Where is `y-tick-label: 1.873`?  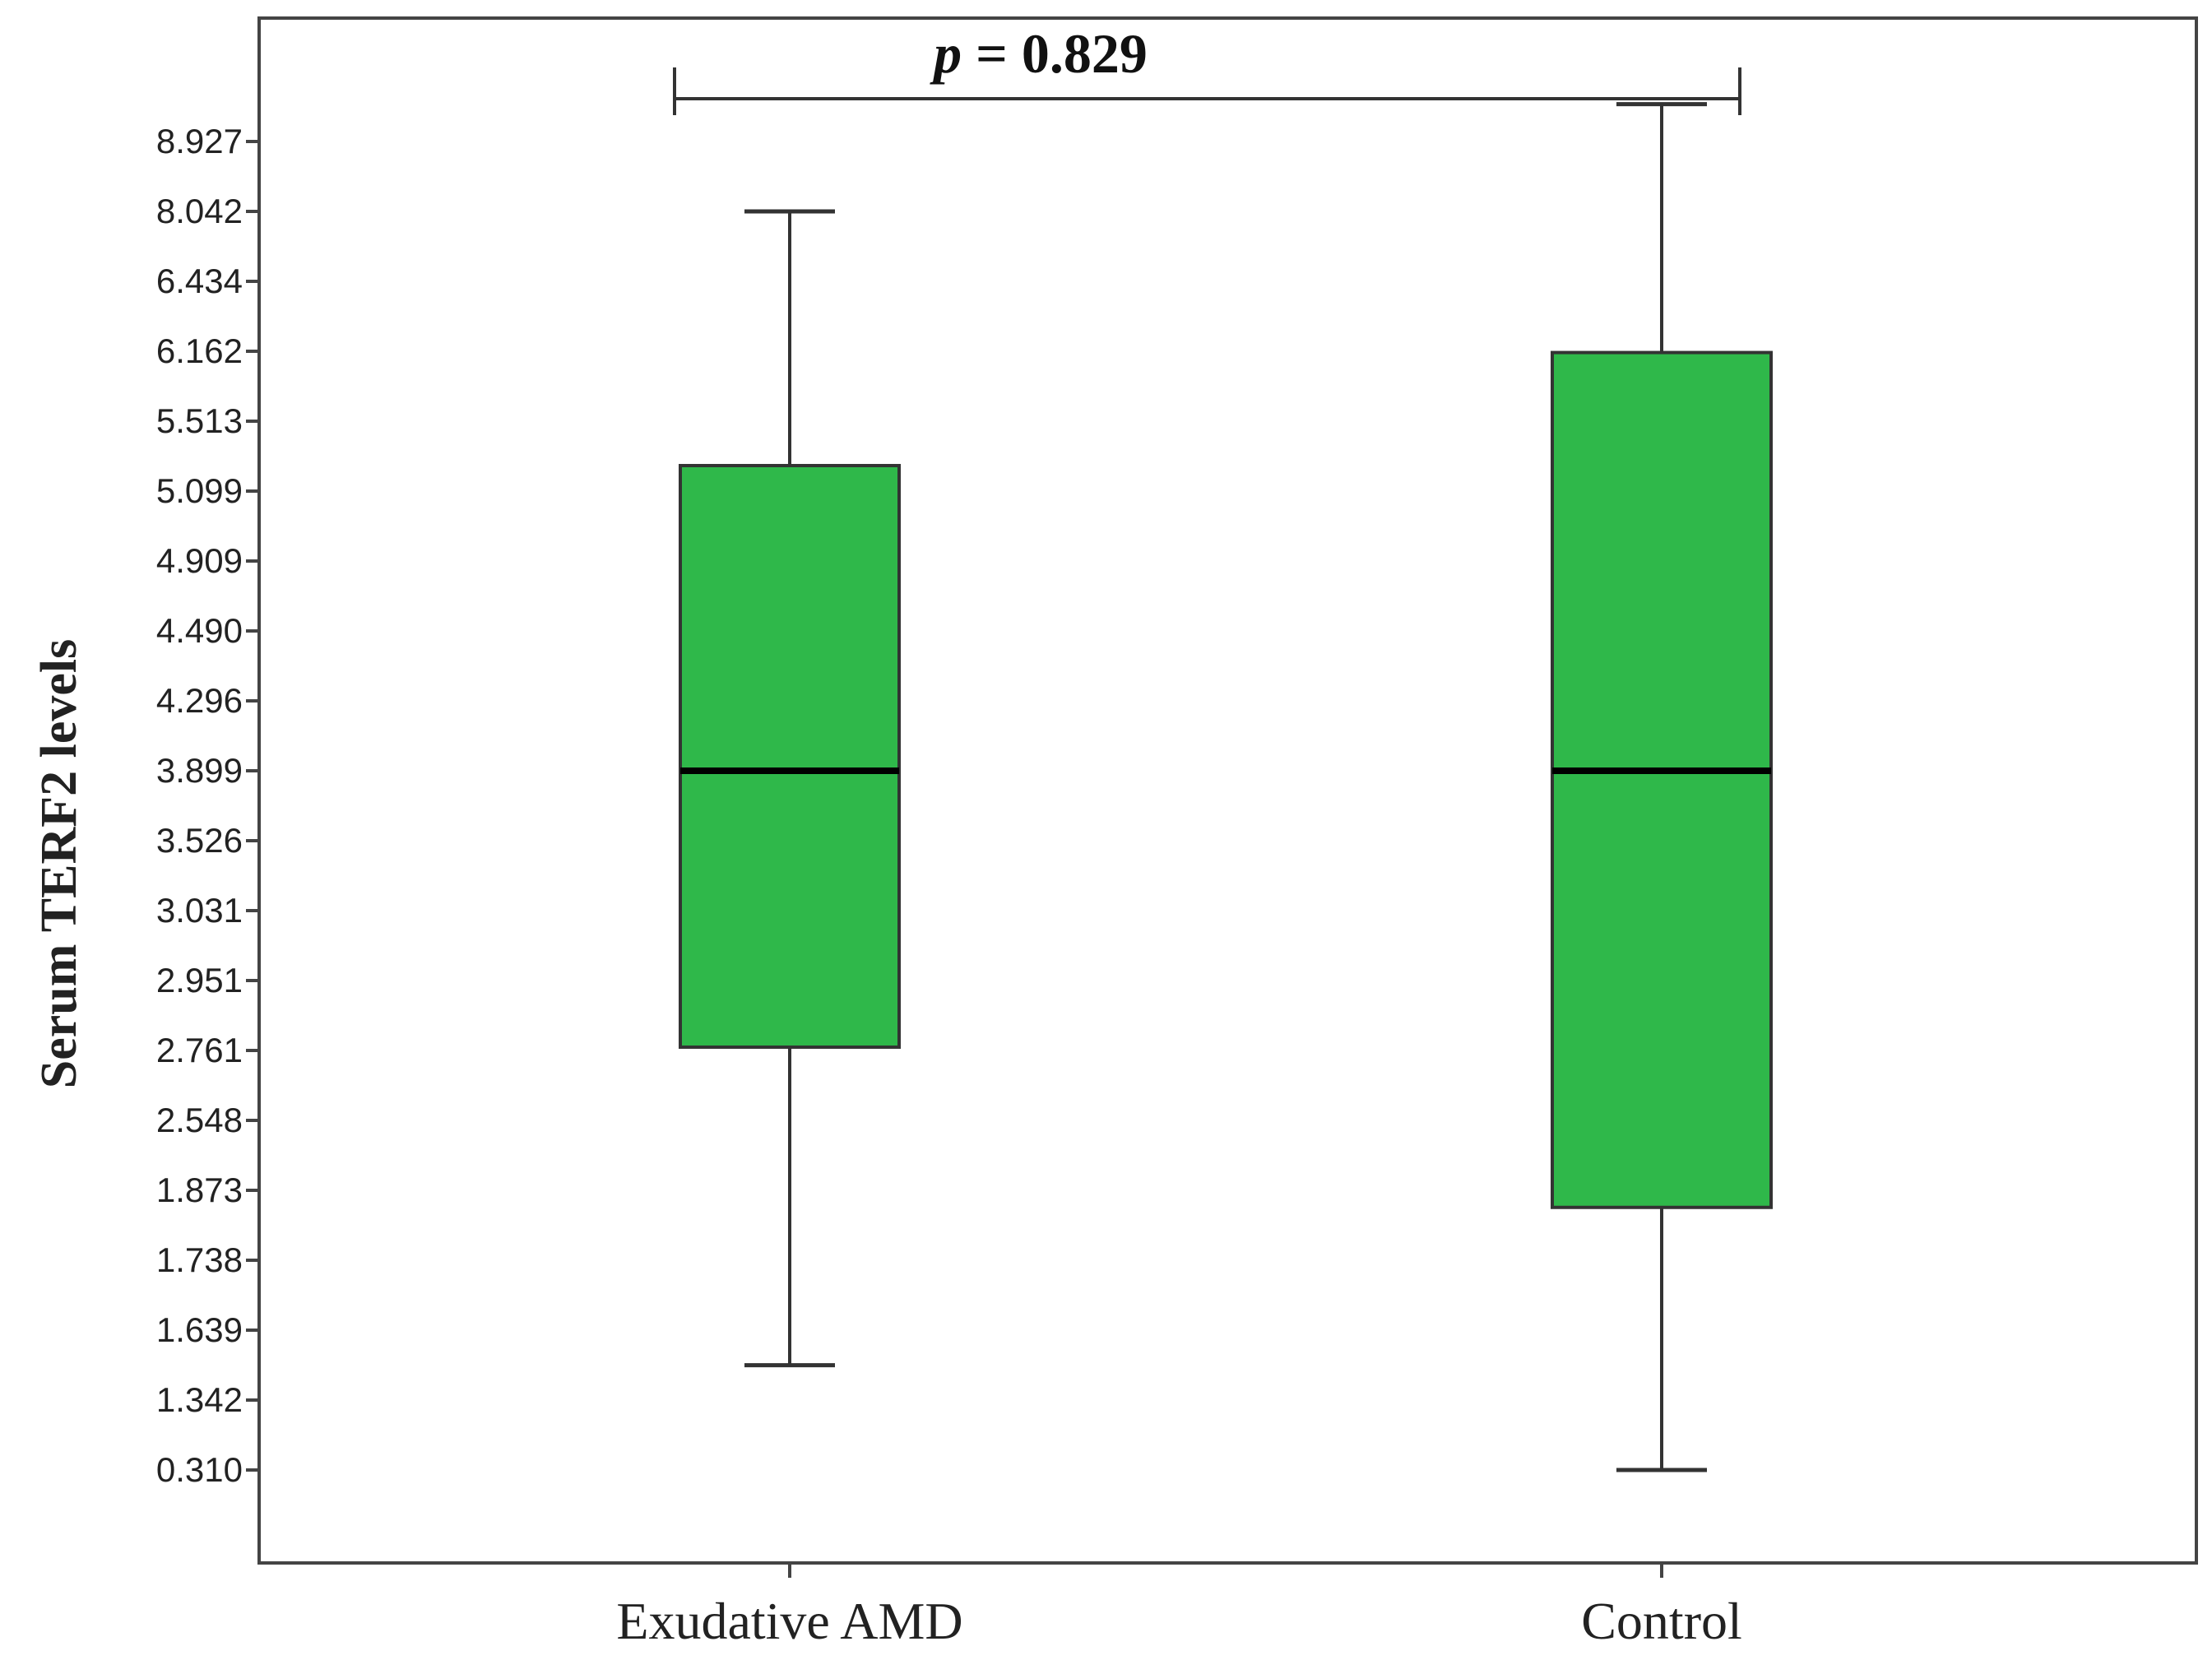
y-tick-label: 1.873 is located at coordinates (200, 1190).